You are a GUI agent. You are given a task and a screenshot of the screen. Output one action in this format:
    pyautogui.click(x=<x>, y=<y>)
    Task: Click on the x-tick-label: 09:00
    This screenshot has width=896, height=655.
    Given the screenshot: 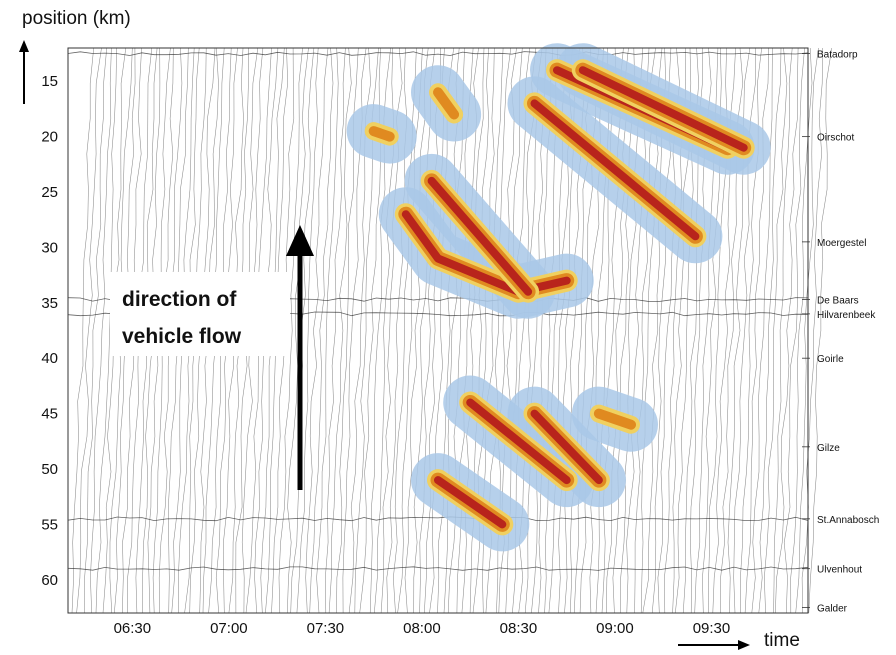 What is the action you would take?
    pyautogui.click(x=615, y=628)
    